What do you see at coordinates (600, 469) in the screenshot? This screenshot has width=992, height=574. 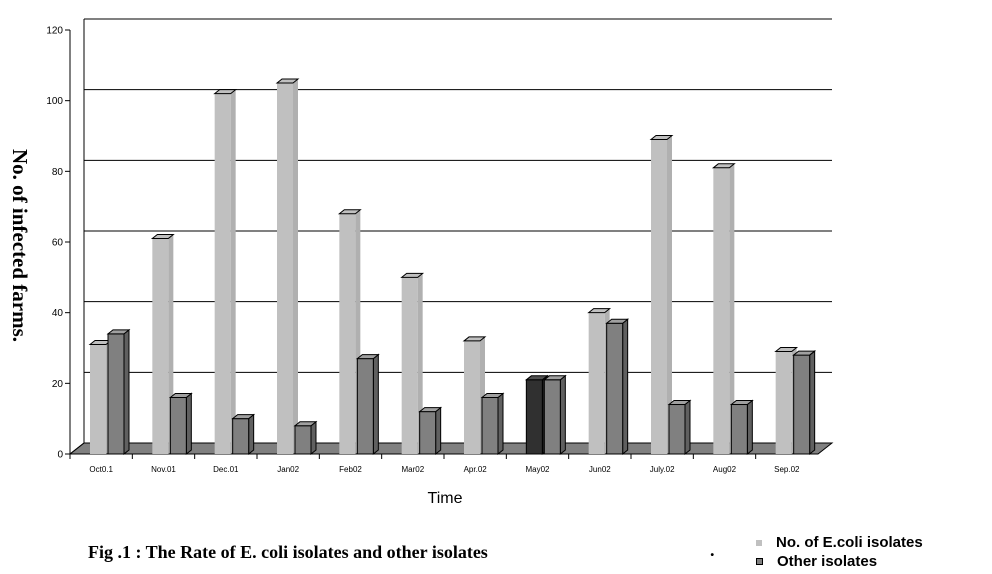 I see `x-tick-label: Jun02` at bounding box center [600, 469].